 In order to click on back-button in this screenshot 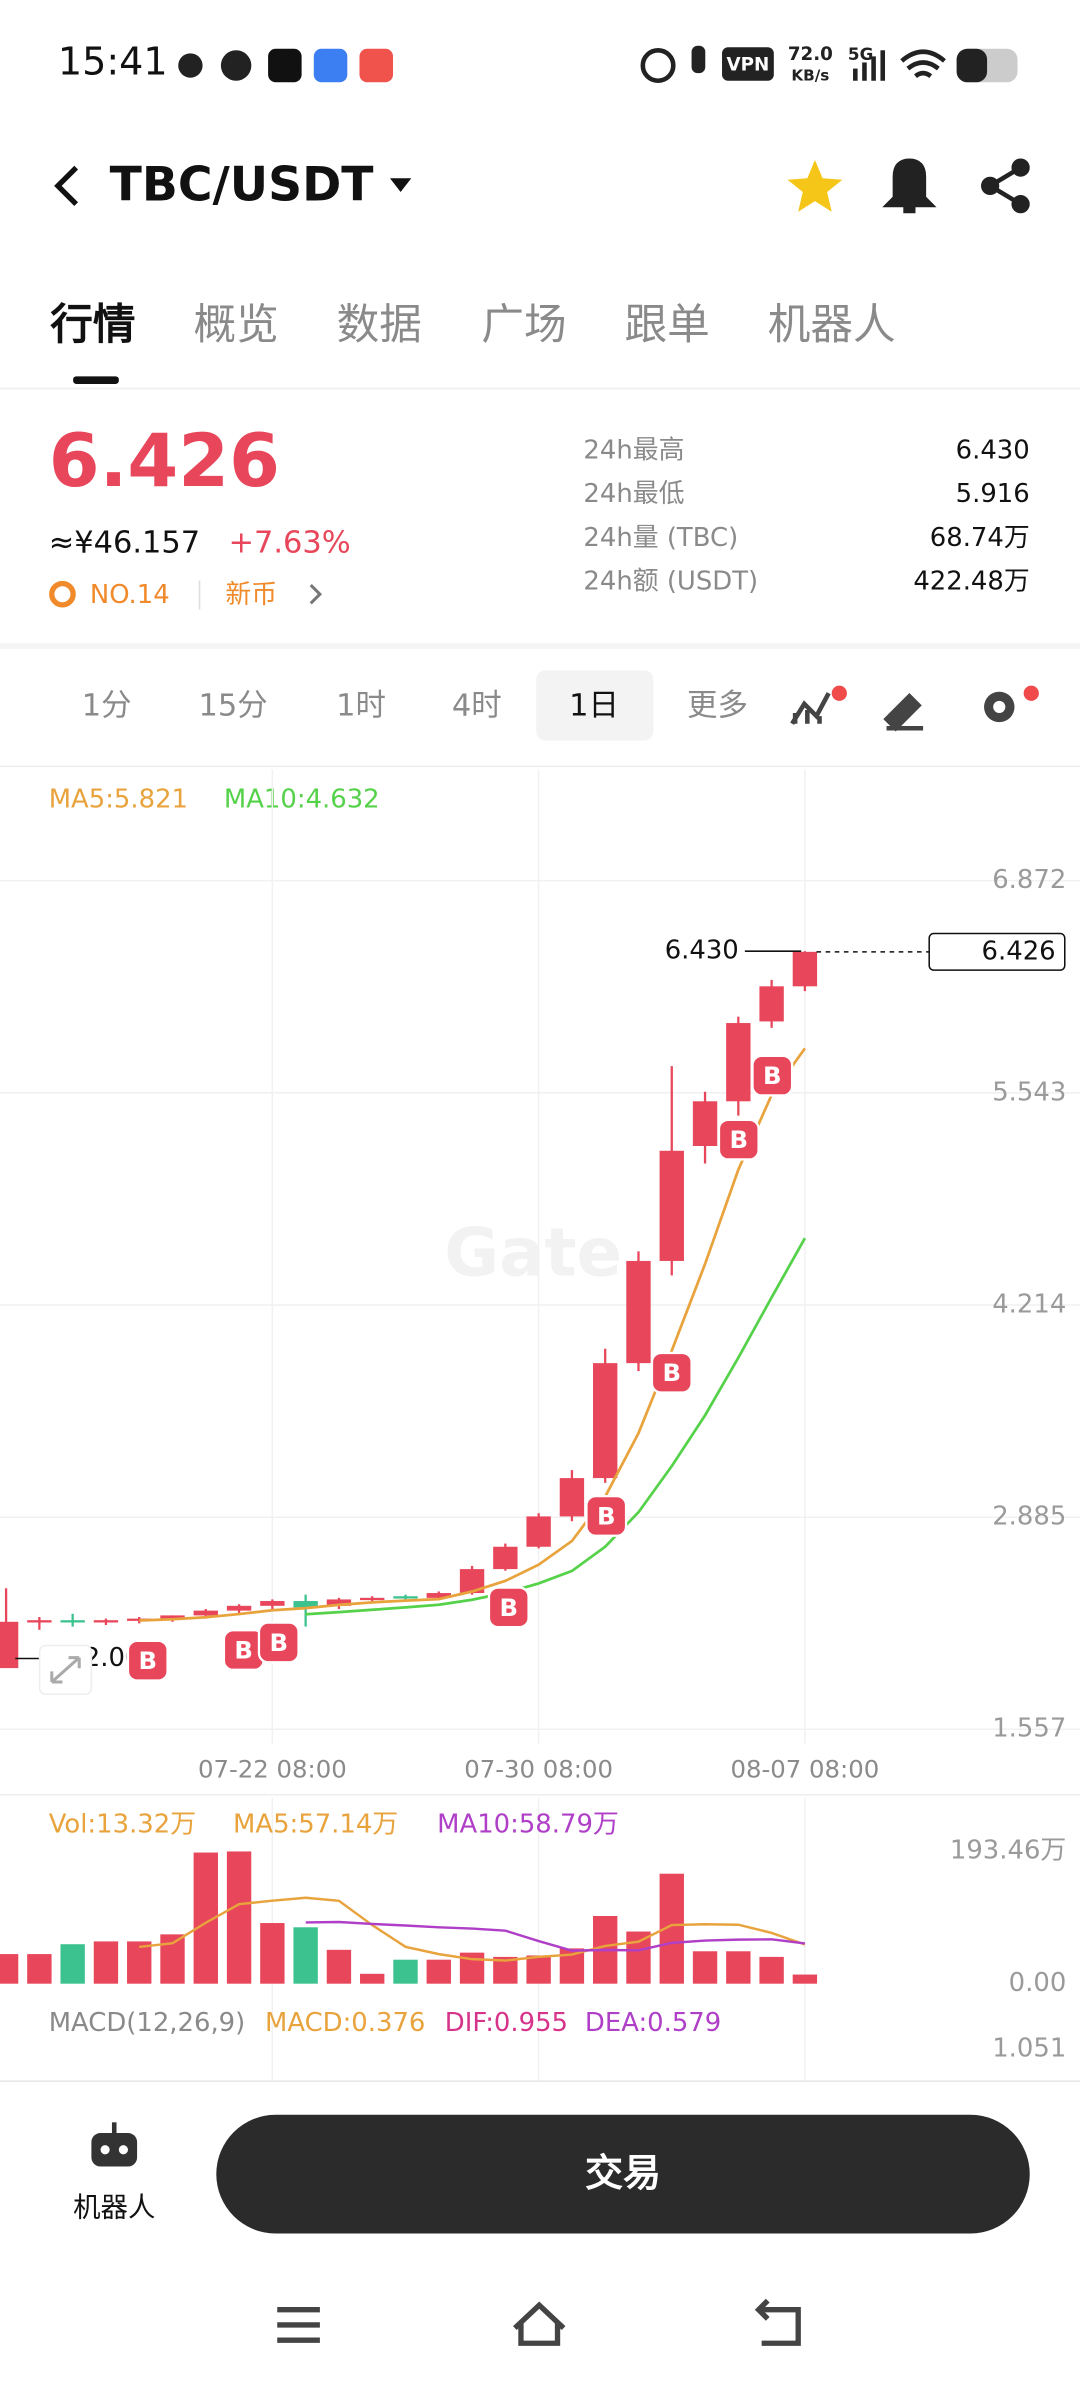, I will do `click(66, 186)`.